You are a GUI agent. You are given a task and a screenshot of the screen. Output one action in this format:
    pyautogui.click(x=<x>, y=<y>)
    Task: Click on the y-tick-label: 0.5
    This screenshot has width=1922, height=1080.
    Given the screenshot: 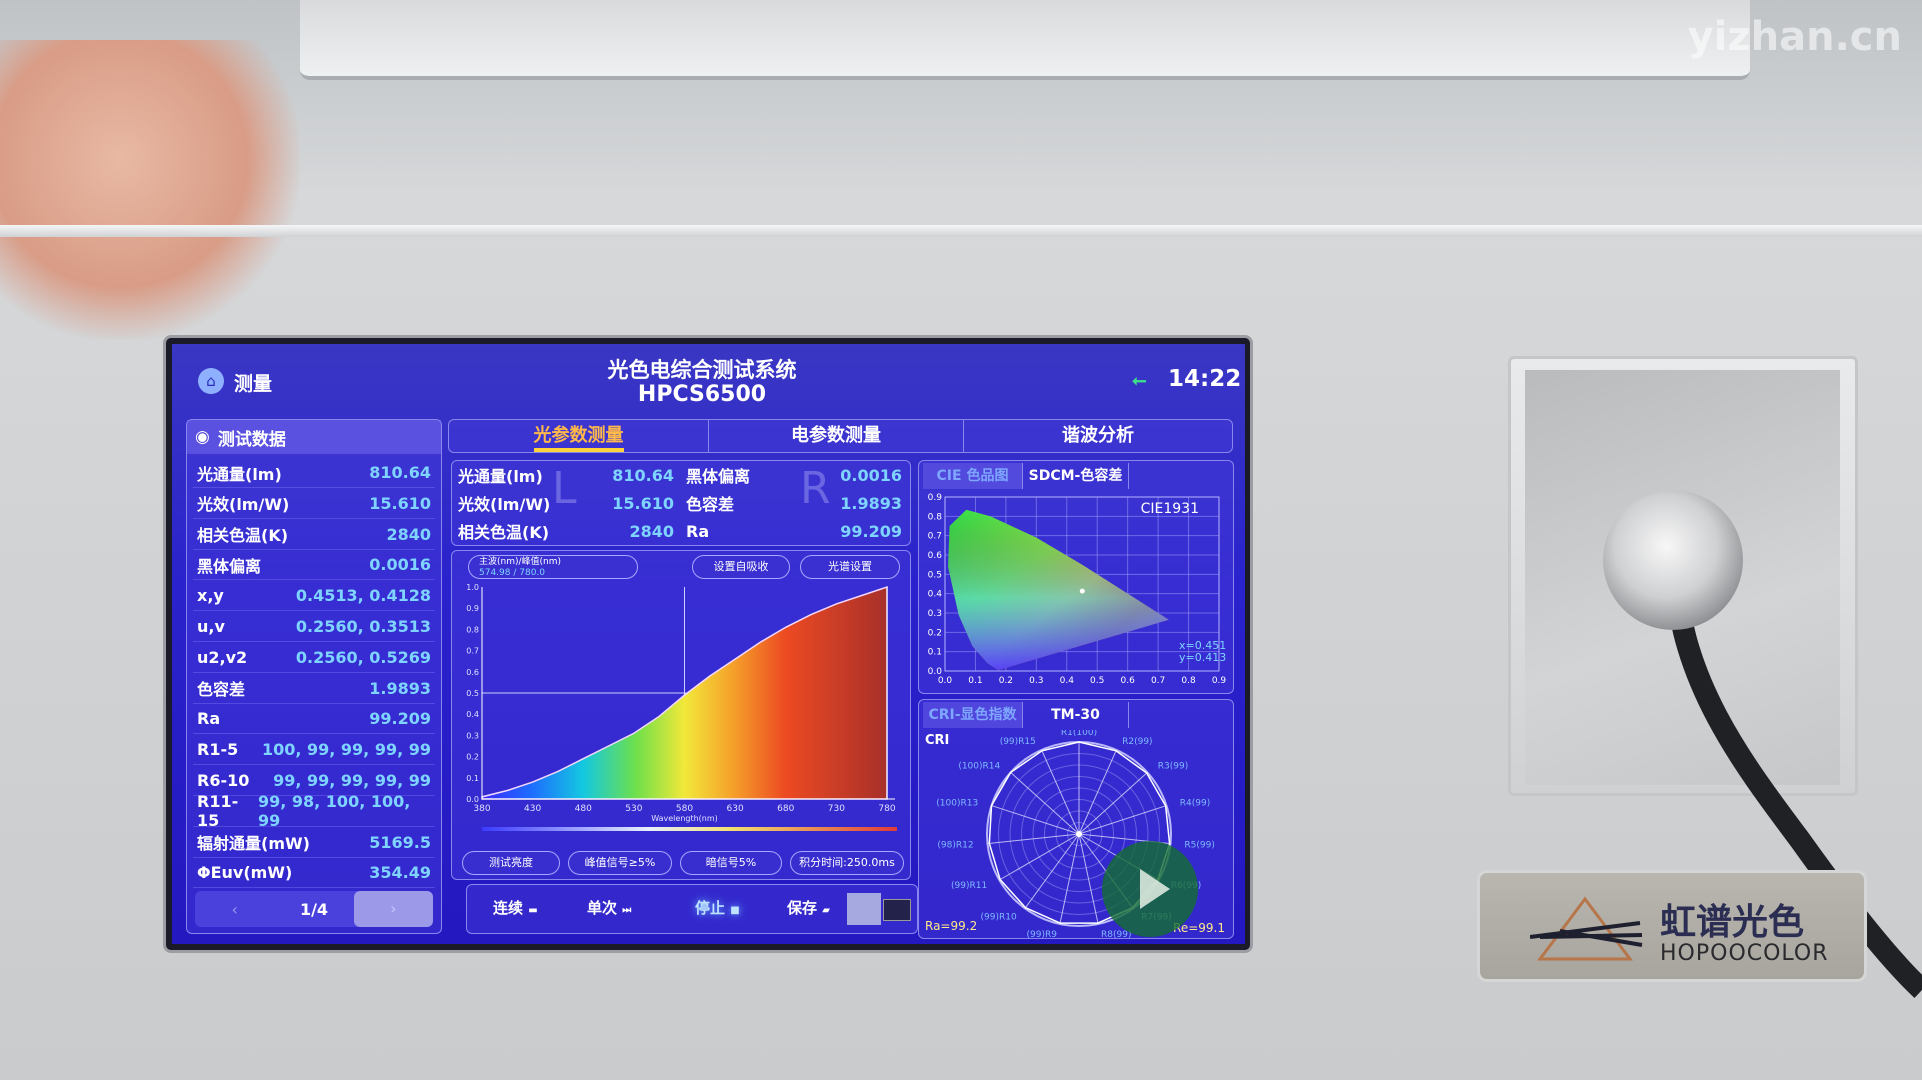 What is the action you would take?
    pyautogui.click(x=472, y=693)
    